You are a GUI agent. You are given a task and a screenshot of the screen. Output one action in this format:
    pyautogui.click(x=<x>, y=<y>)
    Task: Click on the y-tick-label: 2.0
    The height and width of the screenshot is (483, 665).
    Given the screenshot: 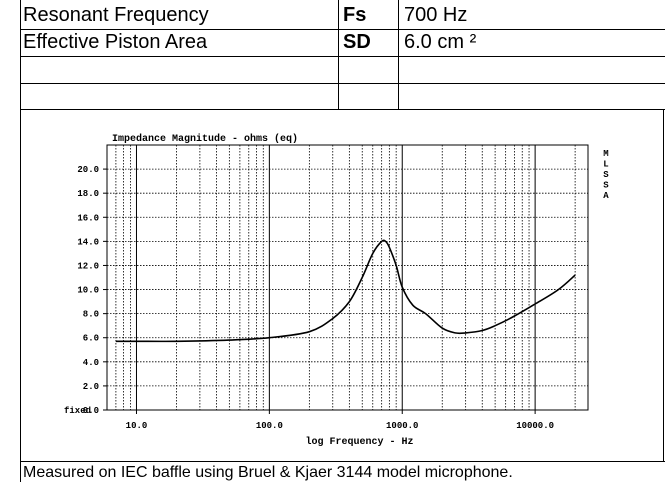 What is the action you would take?
    pyautogui.click(x=91, y=387)
    